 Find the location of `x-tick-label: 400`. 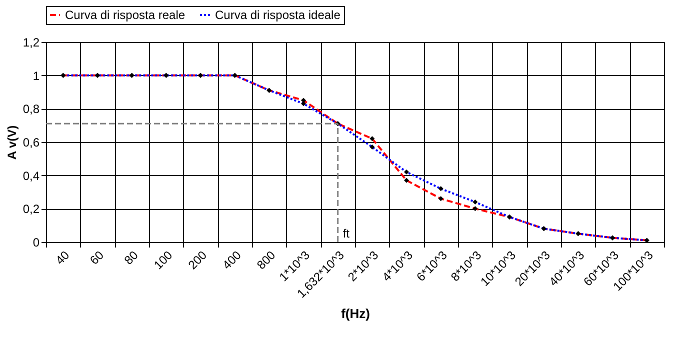

x-tick-label: 400 is located at coordinates (232, 260).